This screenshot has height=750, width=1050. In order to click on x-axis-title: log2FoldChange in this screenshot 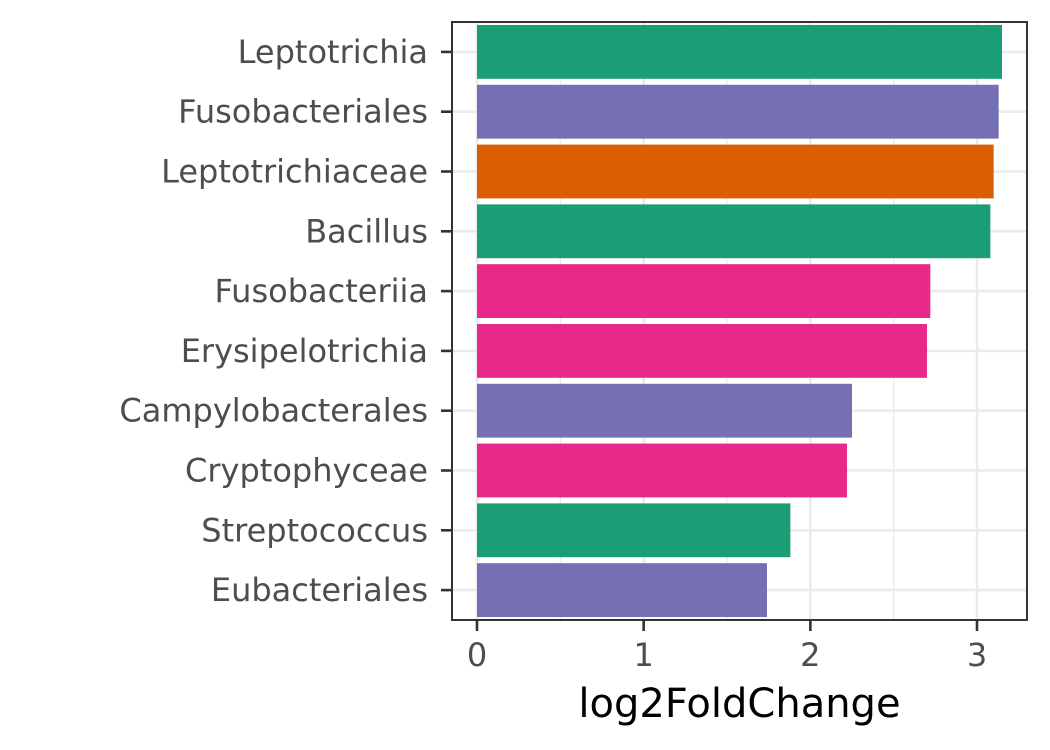, I will do `click(739, 704)`.